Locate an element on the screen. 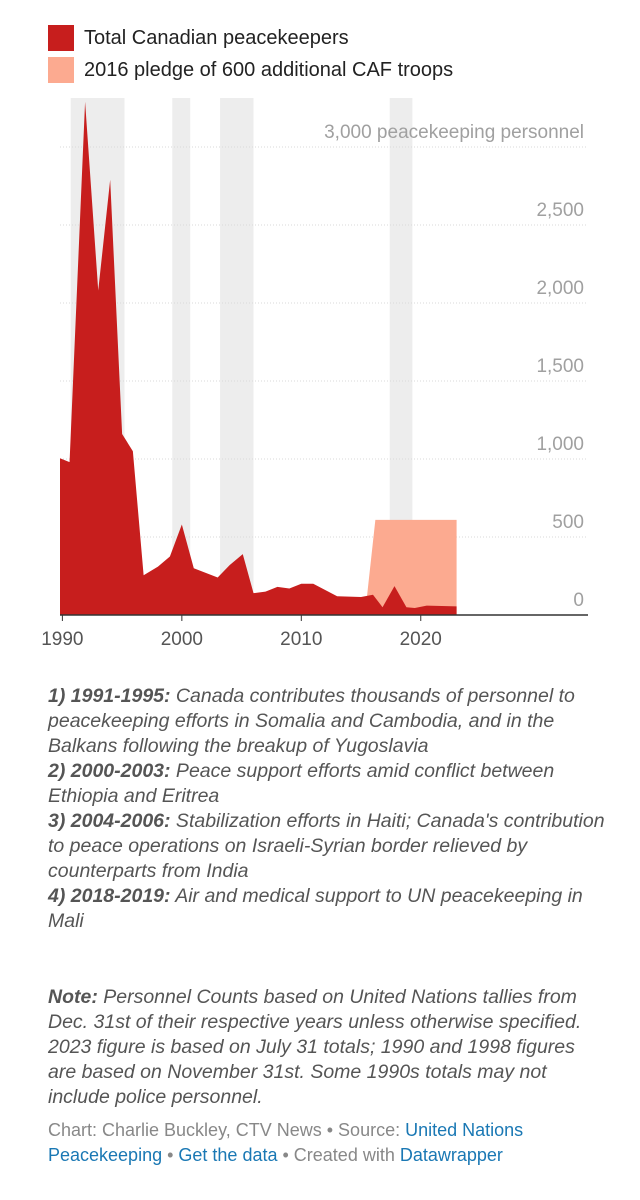 The width and height of the screenshot is (640, 1200). legend-item-total: Total Canadian peacekeepers is located at coordinates (250, 38).